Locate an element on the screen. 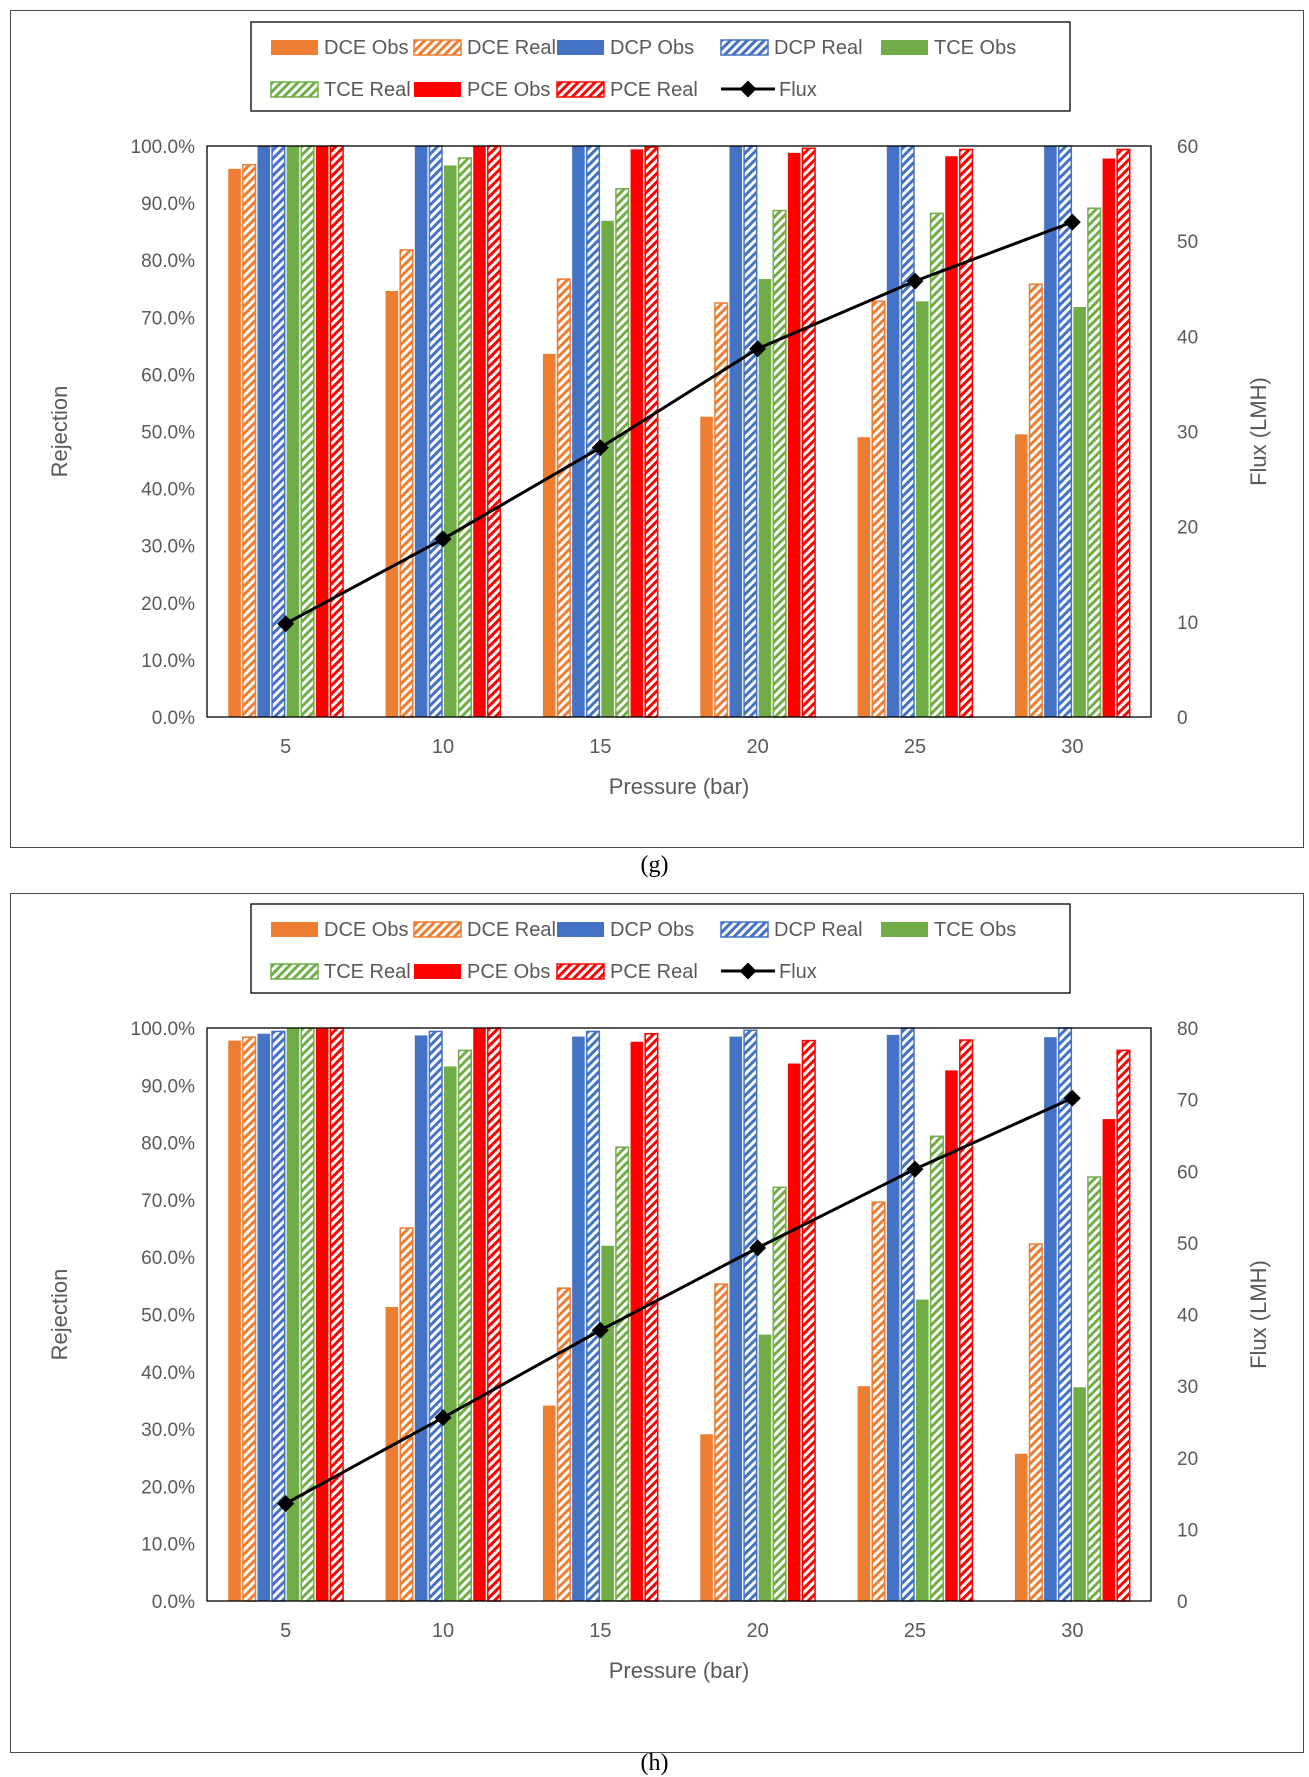 The width and height of the screenshot is (1309, 1777). legend-label: DCE Real is located at coordinates (511, 48).